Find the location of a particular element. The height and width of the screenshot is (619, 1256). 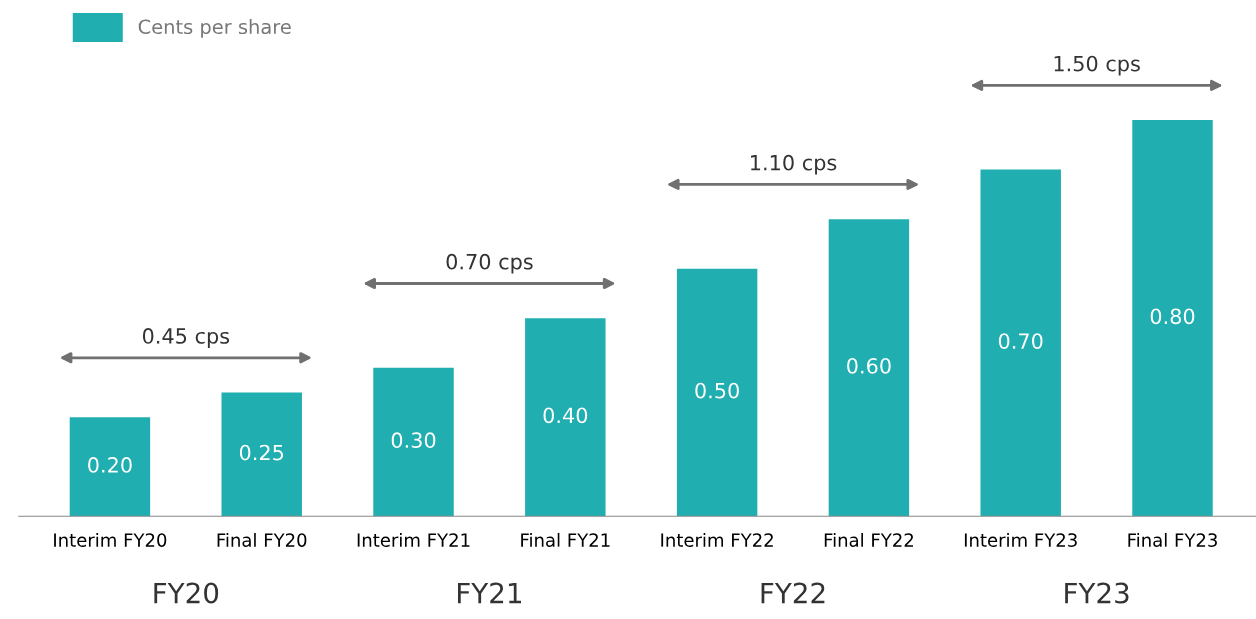

data-label: 0.80 is located at coordinates (1172, 316).